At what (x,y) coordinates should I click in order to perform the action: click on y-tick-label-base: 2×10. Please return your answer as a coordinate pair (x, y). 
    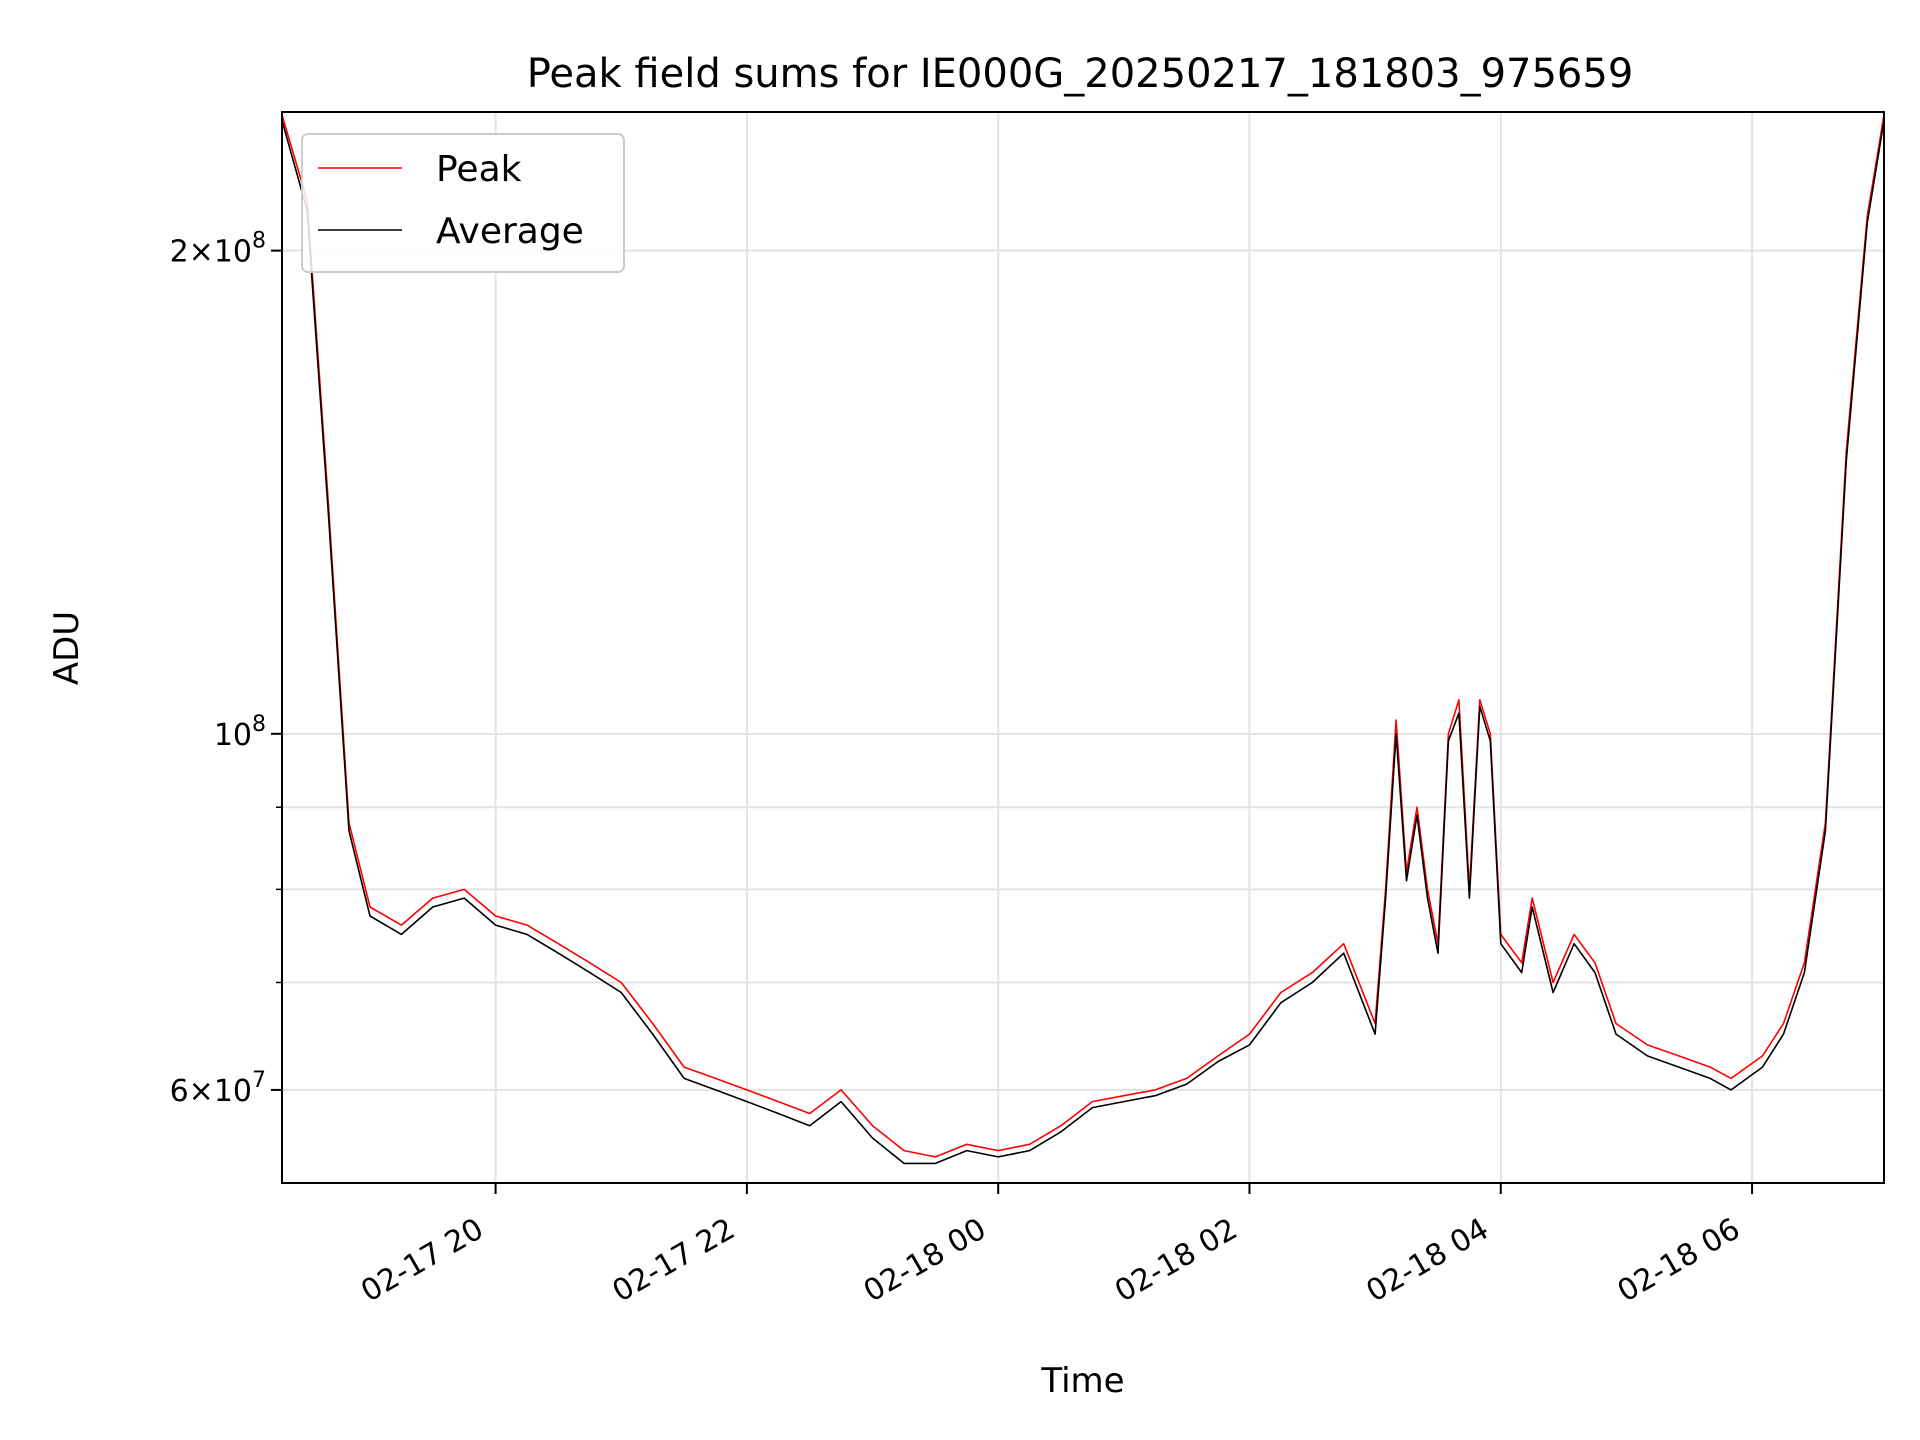
    Looking at the image, I should click on (211, 252).